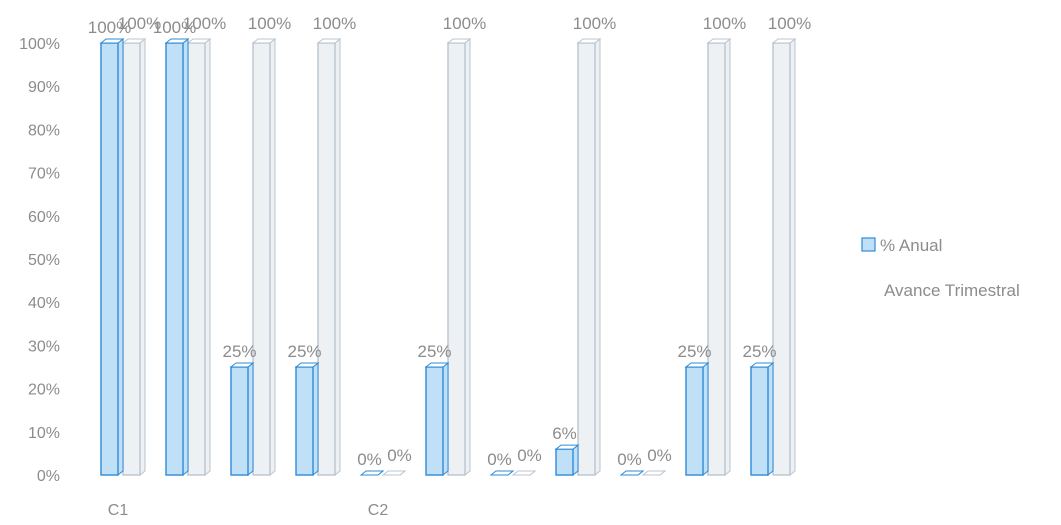  What do you see at coordinates (39, 44) in the screenshot?
I see `y-tick-label: 100%` at bounding box center [39, 44].